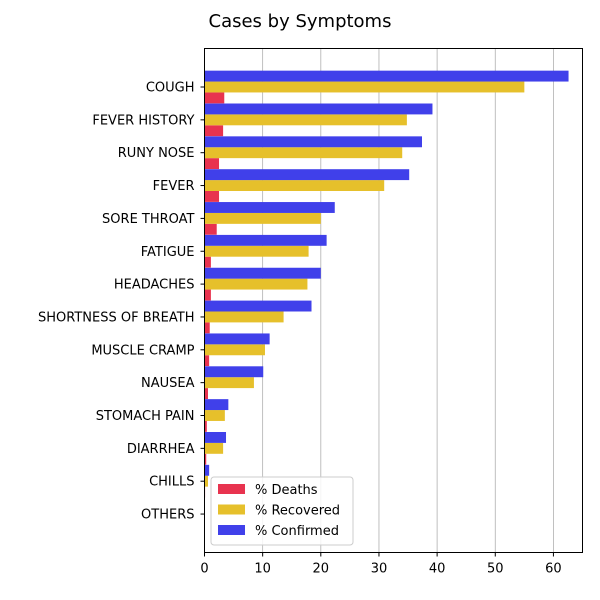 The height and width of the screenshot is (600, 600). I want to click on y-tick-label: NAUSEA, so click(168, 383).